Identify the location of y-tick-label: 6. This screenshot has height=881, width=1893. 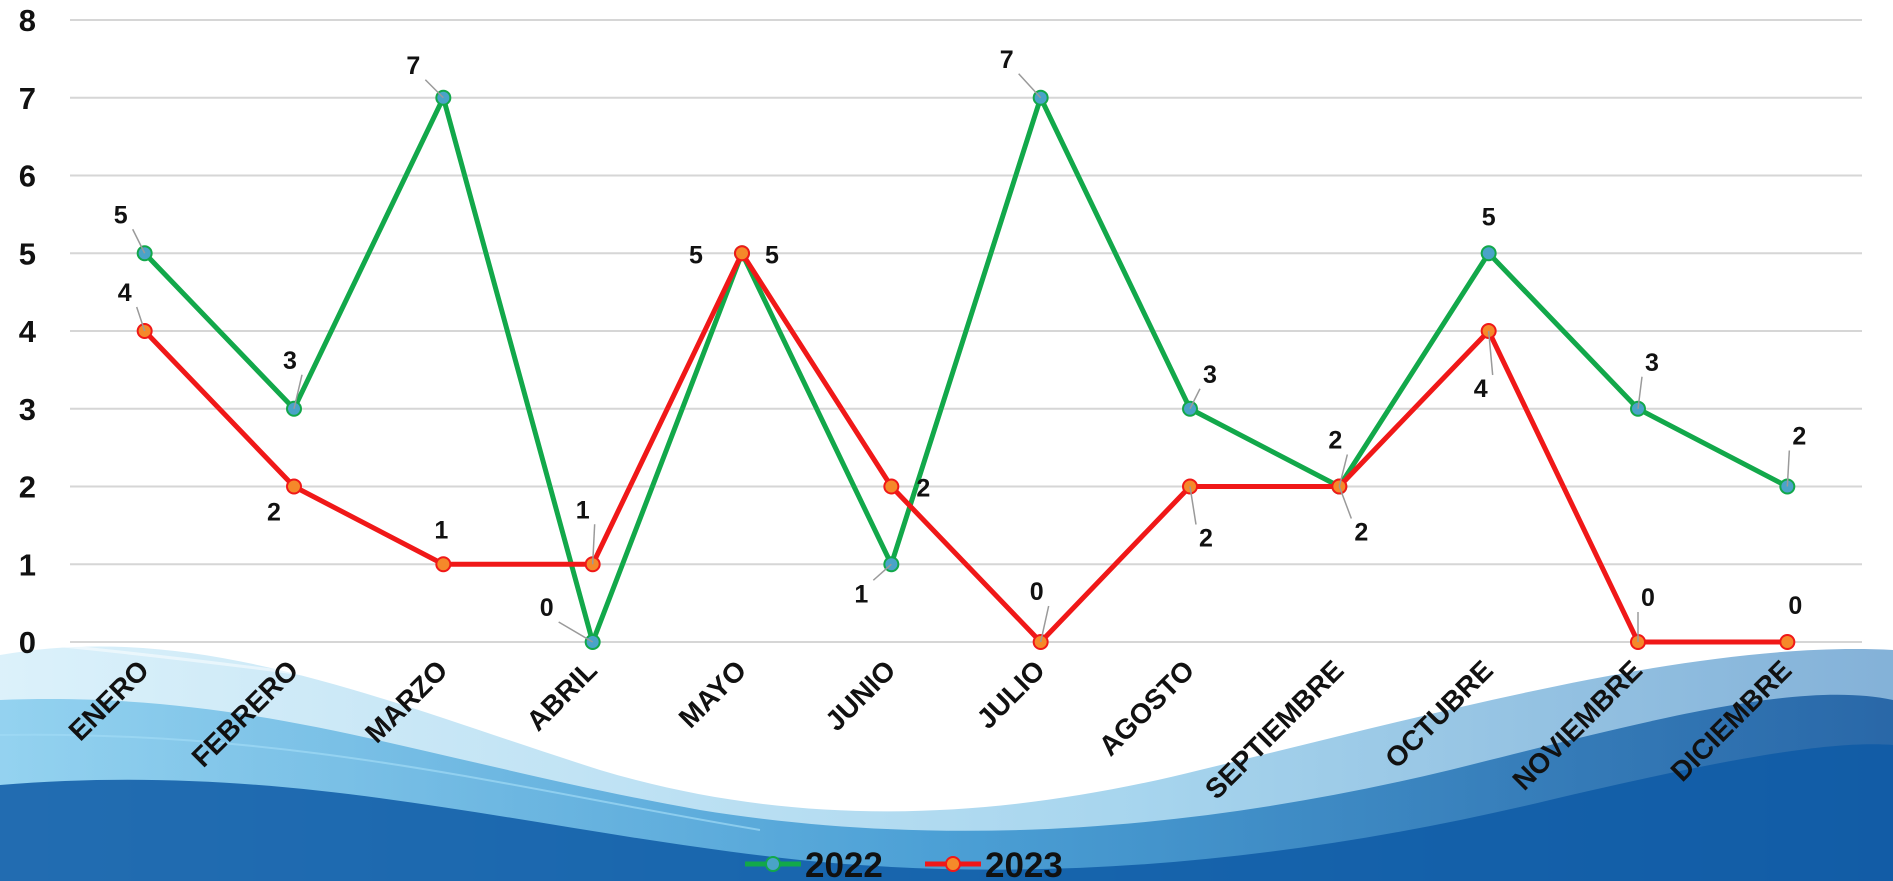
(27, 176).